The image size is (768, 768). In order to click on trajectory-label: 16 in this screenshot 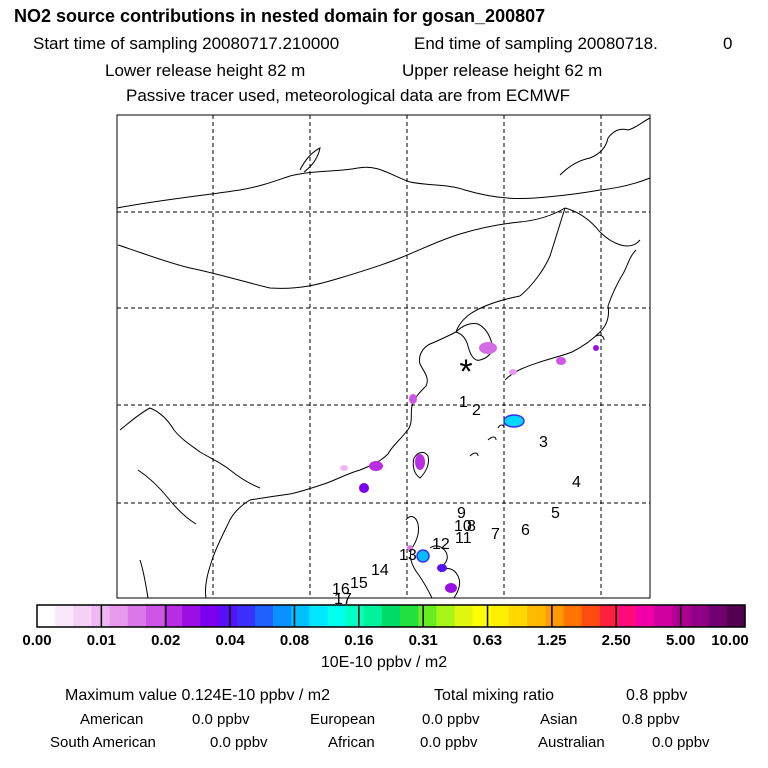, I will do `click(341, 589)`.